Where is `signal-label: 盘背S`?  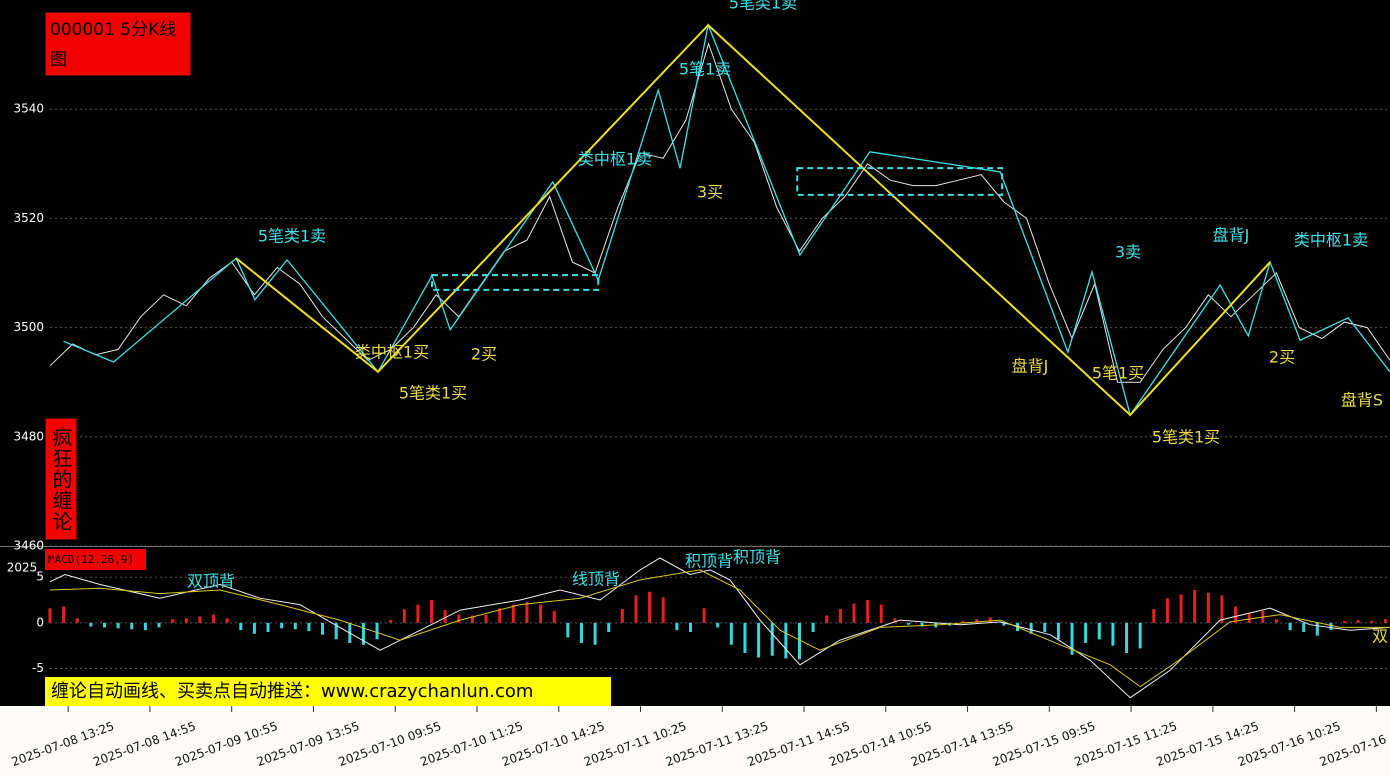 signal-label: 盘背S is located at coordinates (1362, 400).